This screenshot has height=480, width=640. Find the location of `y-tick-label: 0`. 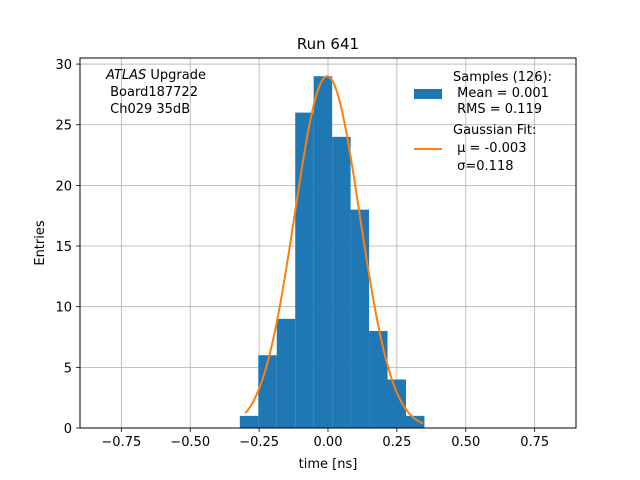

y-tick-label: 0 is located at coordinates (68, 429).